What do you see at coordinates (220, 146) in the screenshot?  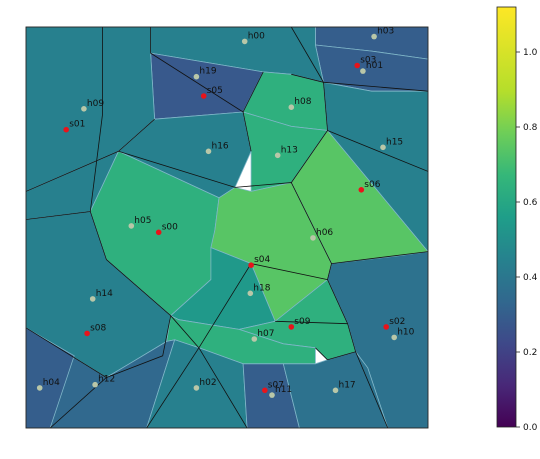 I see `h-label-h16: h16` at bounding box center [220, 146].